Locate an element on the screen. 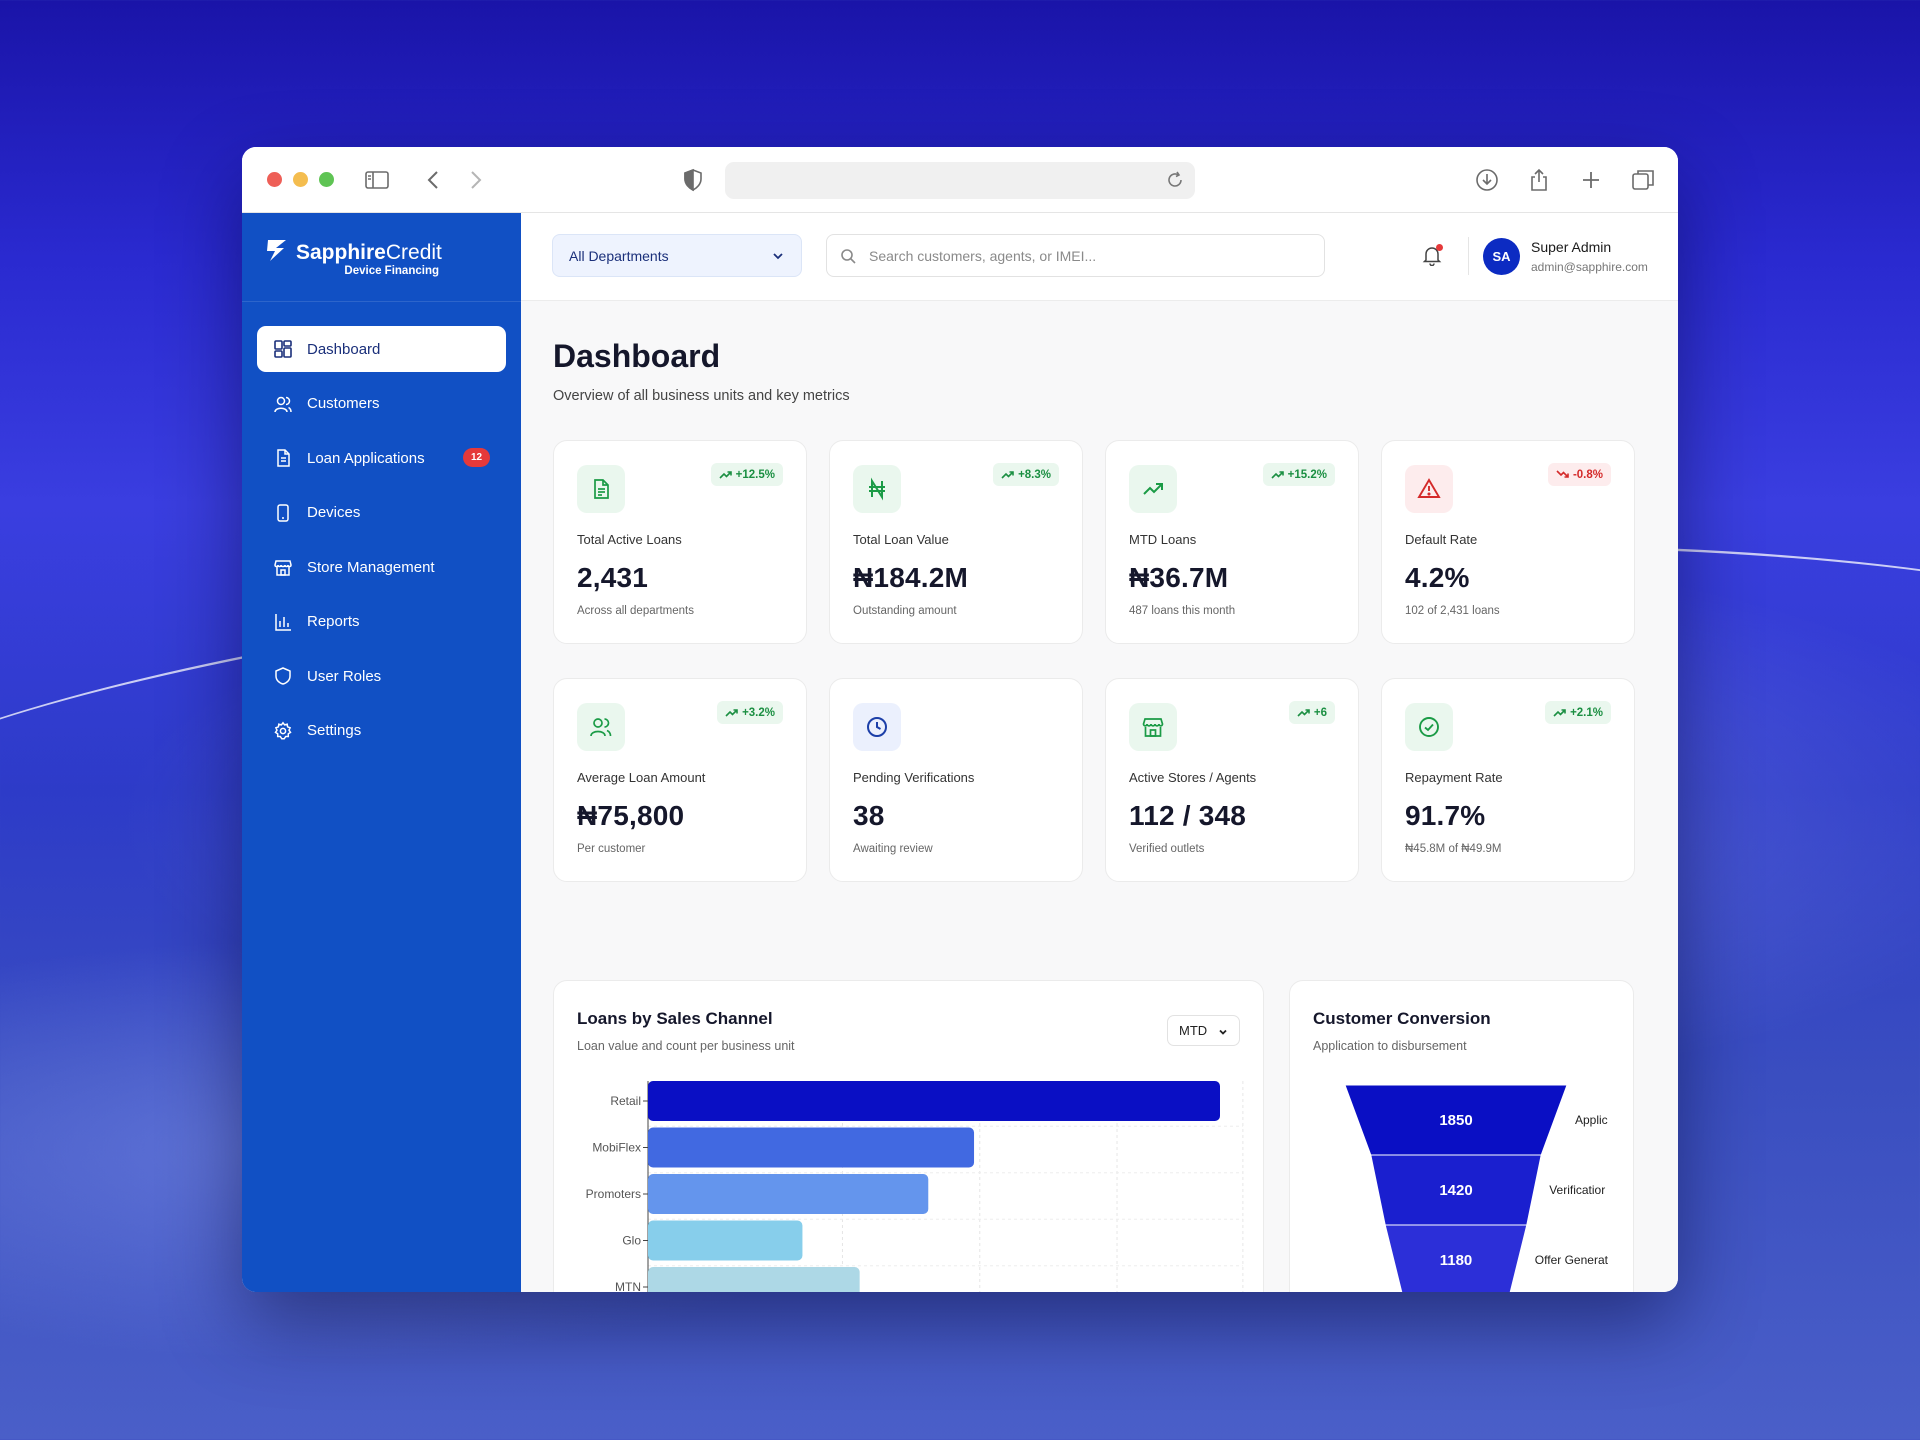 The height and width of the screenshot is (1440, 1920). notifications-bell-icon is located at coordinates (1432, 255).